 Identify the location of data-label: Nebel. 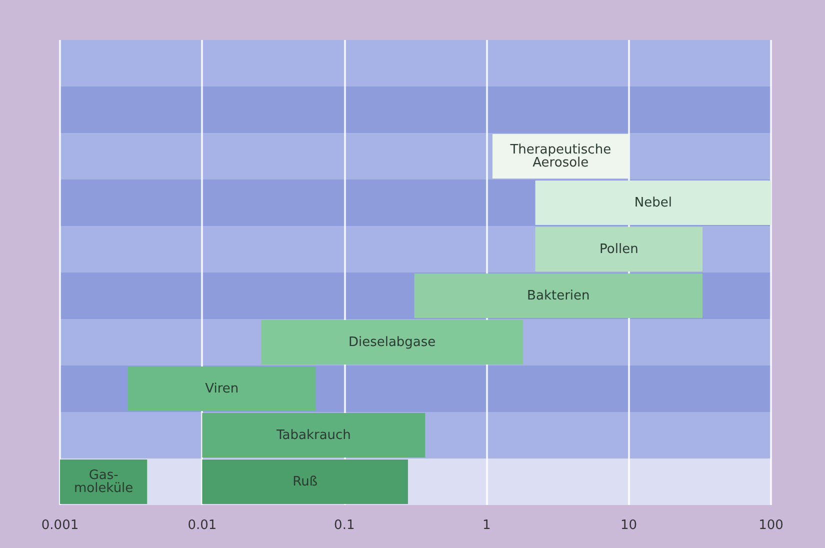
(653, 202).